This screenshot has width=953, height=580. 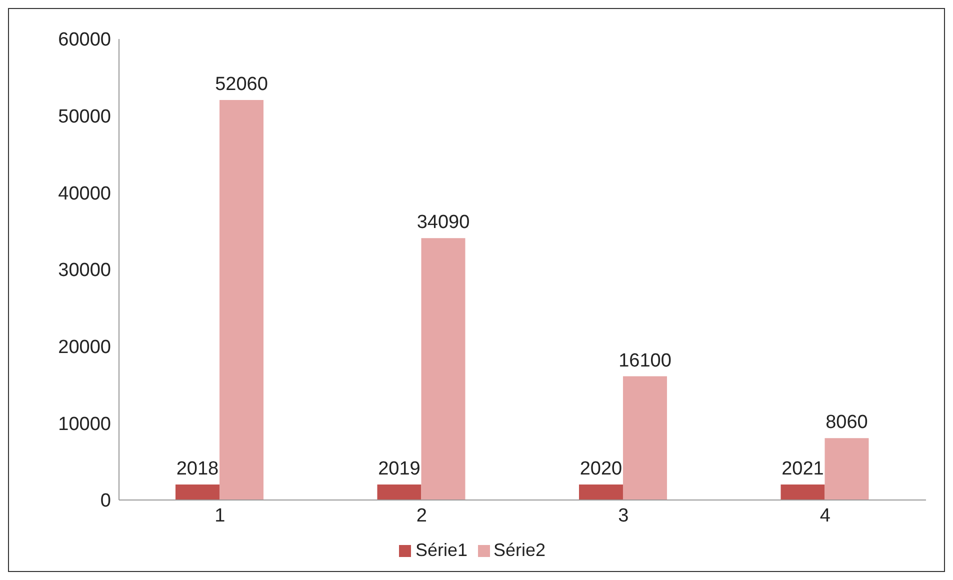 What do you see at coordinates (825, 515) in the screenshot?
I see `x-tick-label: 4` at bounding box center [825, 515].